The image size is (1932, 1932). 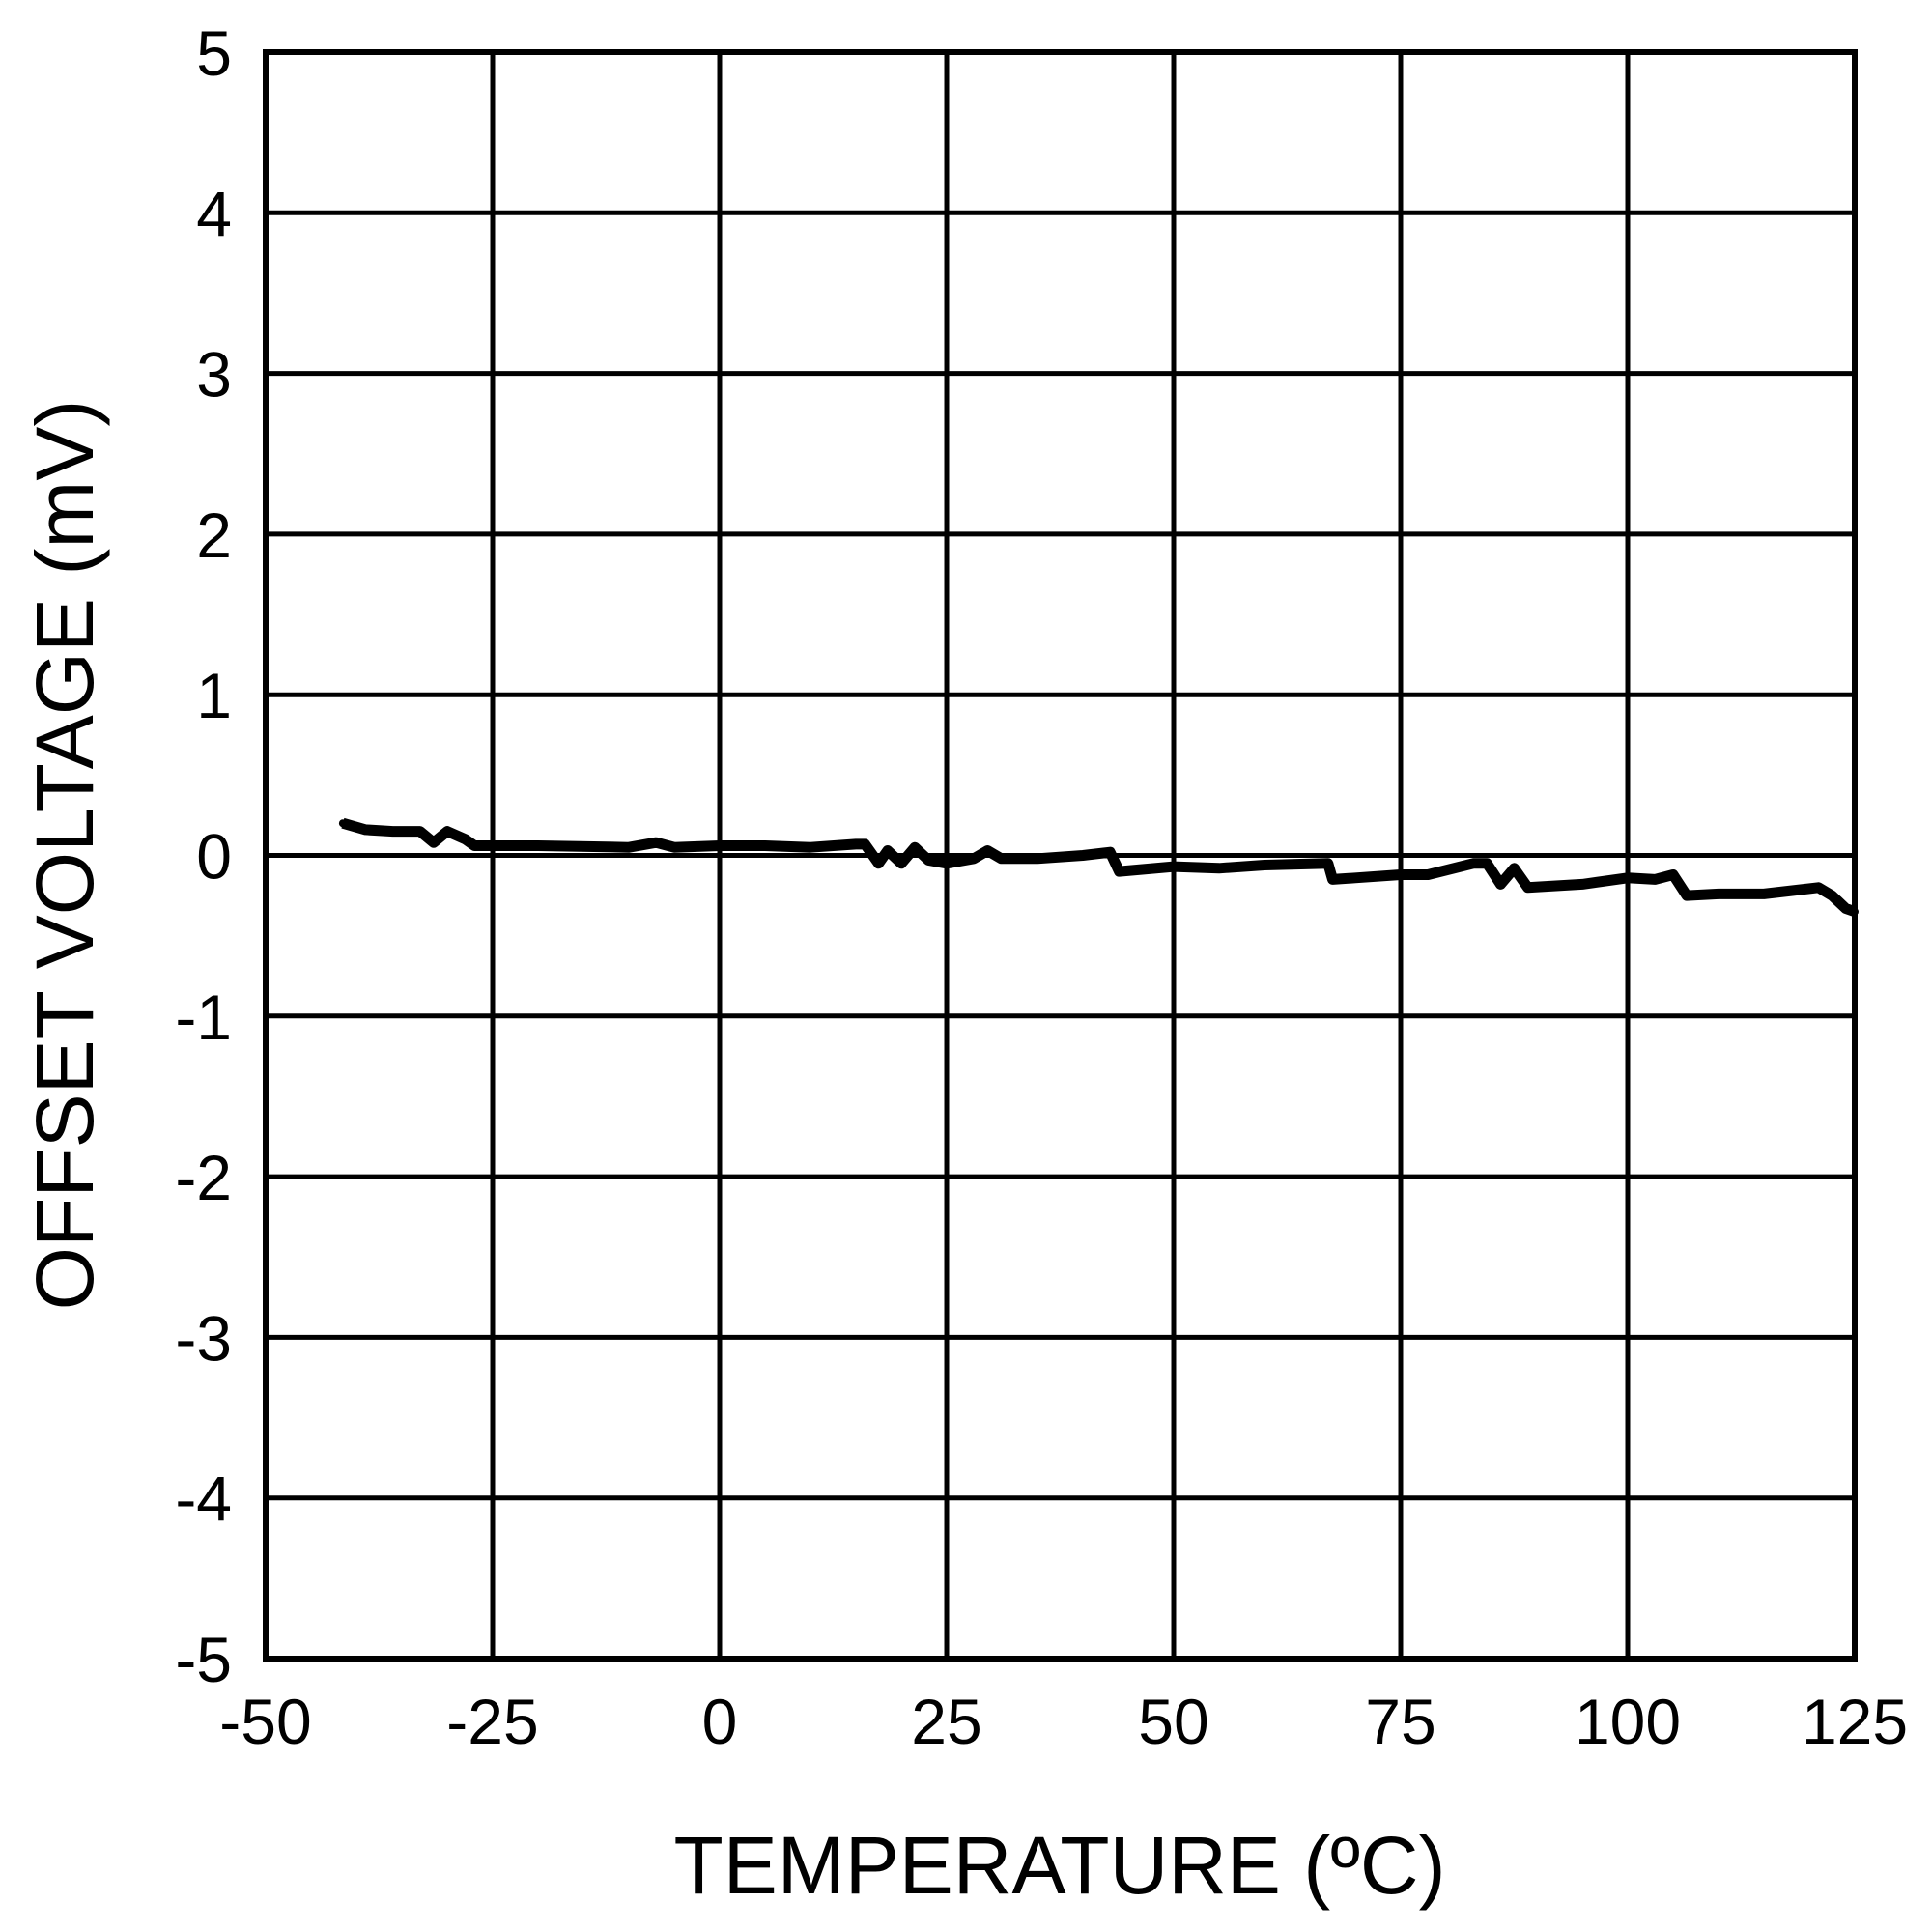 What do you see at coordinates (203, 1017) in the screenshot?
I see `y-tick-label: -1` at bounding box center [203, 1017].